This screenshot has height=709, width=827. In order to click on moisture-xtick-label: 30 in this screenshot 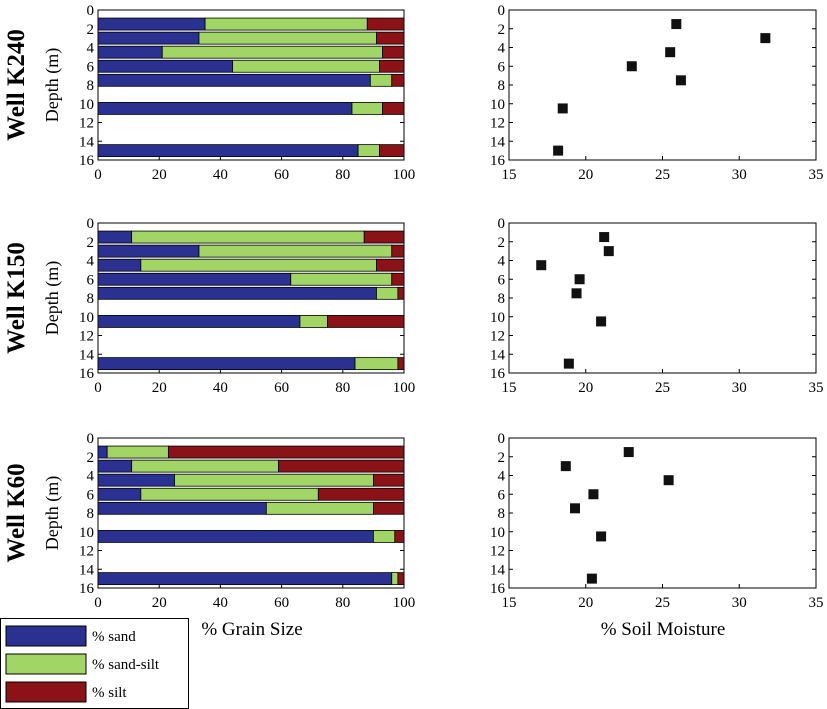, I will do `click(739, 603)`.